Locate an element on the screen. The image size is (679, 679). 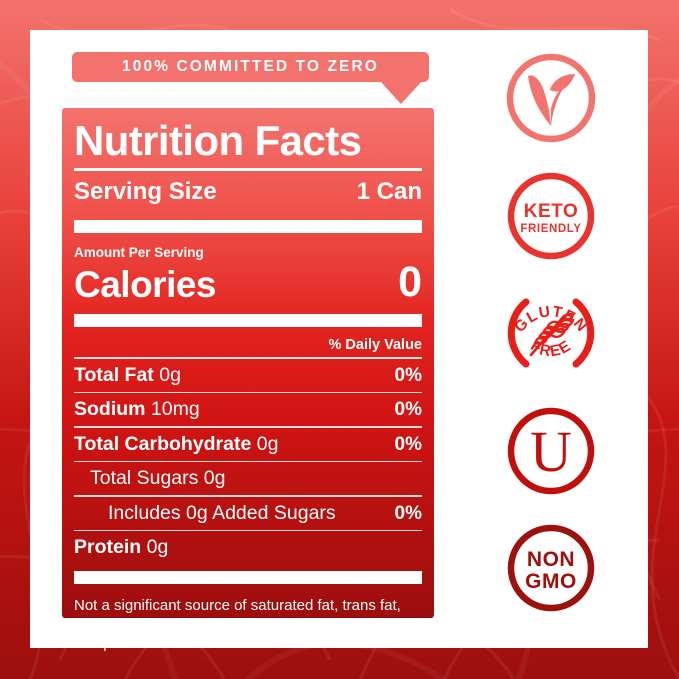
serving-size-row: Serving Size 1 Can is located at coordinates (248, 192).